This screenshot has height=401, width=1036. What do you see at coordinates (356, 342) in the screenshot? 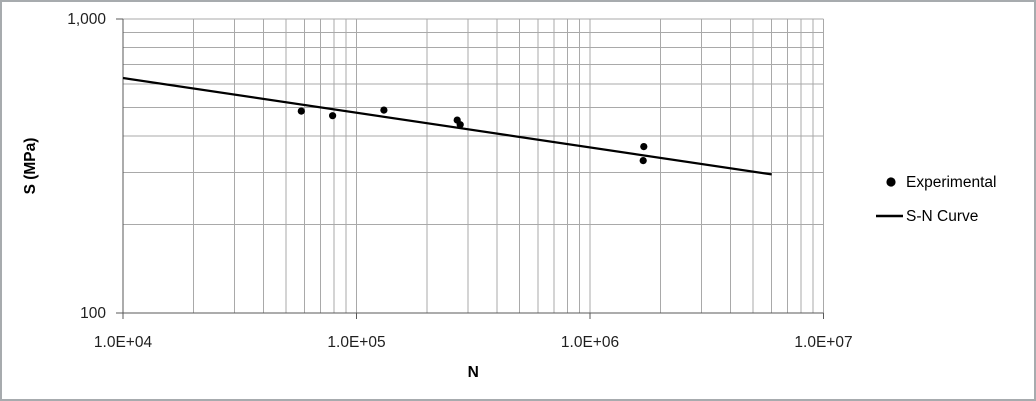
I see `x-tick-label: 1.0E+05` at bounding box center [356, 342].